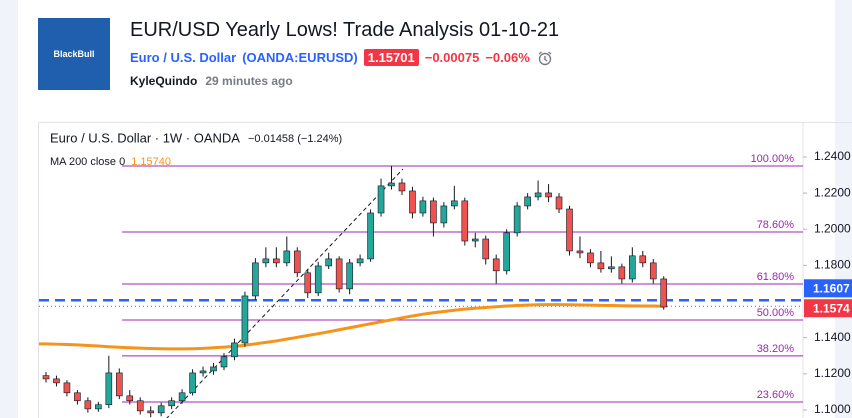 The height and width of the screenshot is (418, 852). I want to click on logo: BlackBull, so click(74, 54).